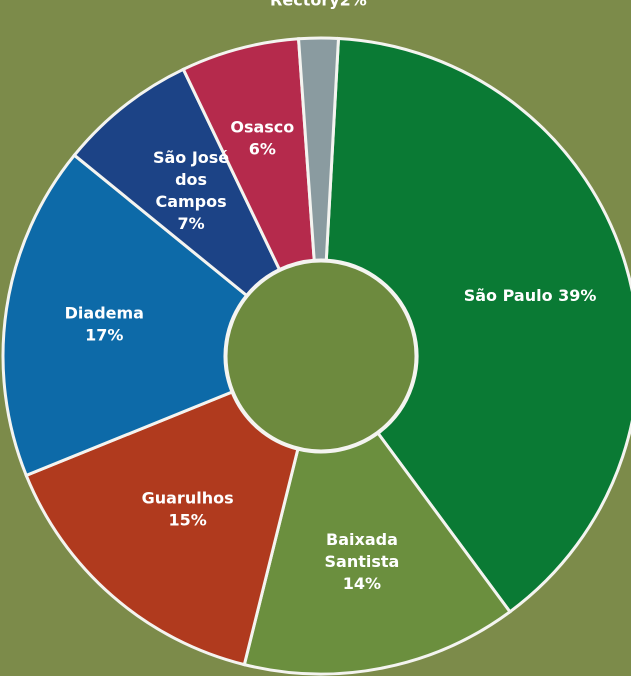  What do you see at coordinates (190, 201) in the screenshot?
I see `slice-label-line: Campos` at bounding box center [190, 201].